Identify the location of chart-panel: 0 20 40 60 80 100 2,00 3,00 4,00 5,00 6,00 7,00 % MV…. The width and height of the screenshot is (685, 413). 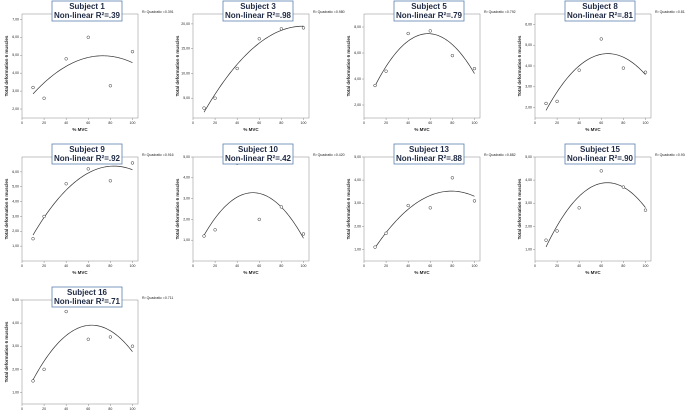
(89, 66).